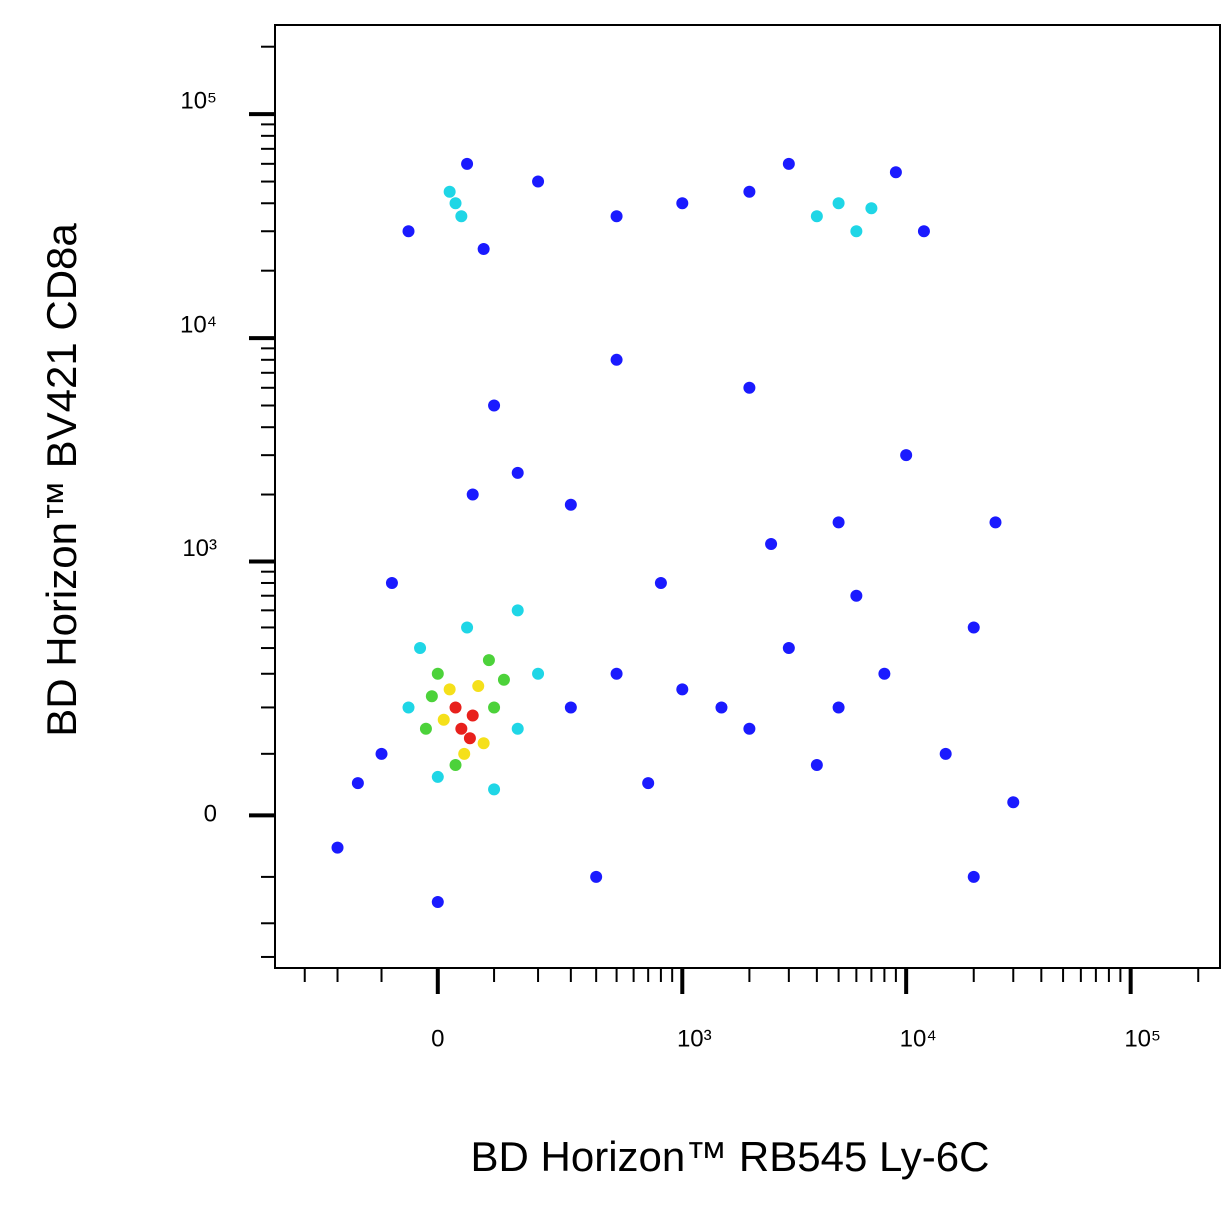 Image resolution: width=1230 pixels, height=1230 pixels. What do you see at coordinates (198, 324) in the screenshot?
I see `y-tick-label: 10⁴` at bounding box center [198, 324].